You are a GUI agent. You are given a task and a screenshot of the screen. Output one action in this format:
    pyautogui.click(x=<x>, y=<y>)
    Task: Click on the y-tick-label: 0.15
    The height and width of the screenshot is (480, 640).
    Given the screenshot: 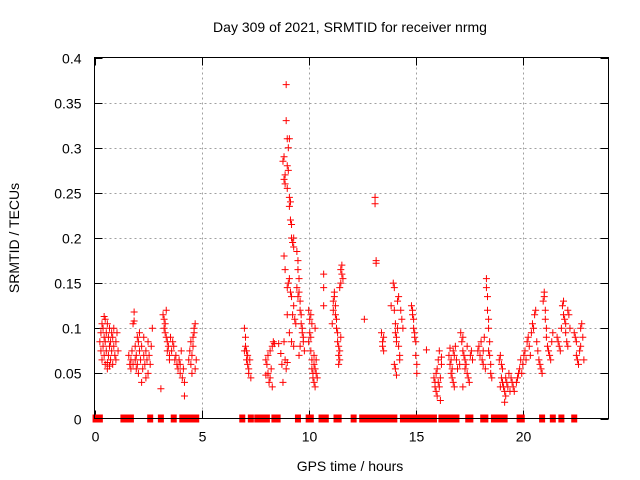 What is the action you would take?
    pyautogui.click(x=67, y=284)
    